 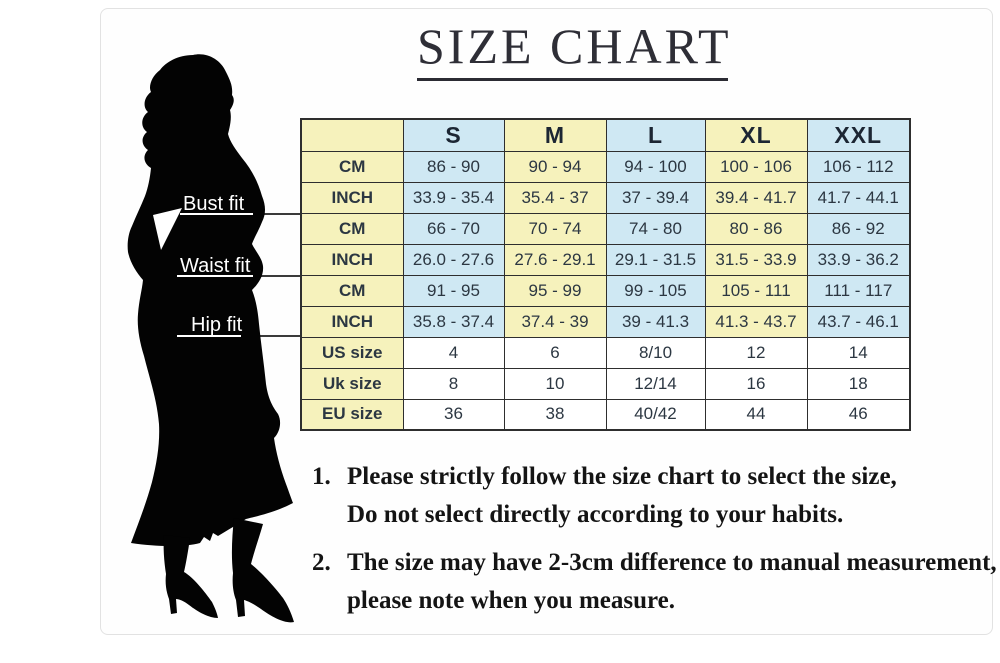 What do you see at coordinates (555, 414) in the screenshot?
I see `size-cell: 38` at bounding box center [555, 414].